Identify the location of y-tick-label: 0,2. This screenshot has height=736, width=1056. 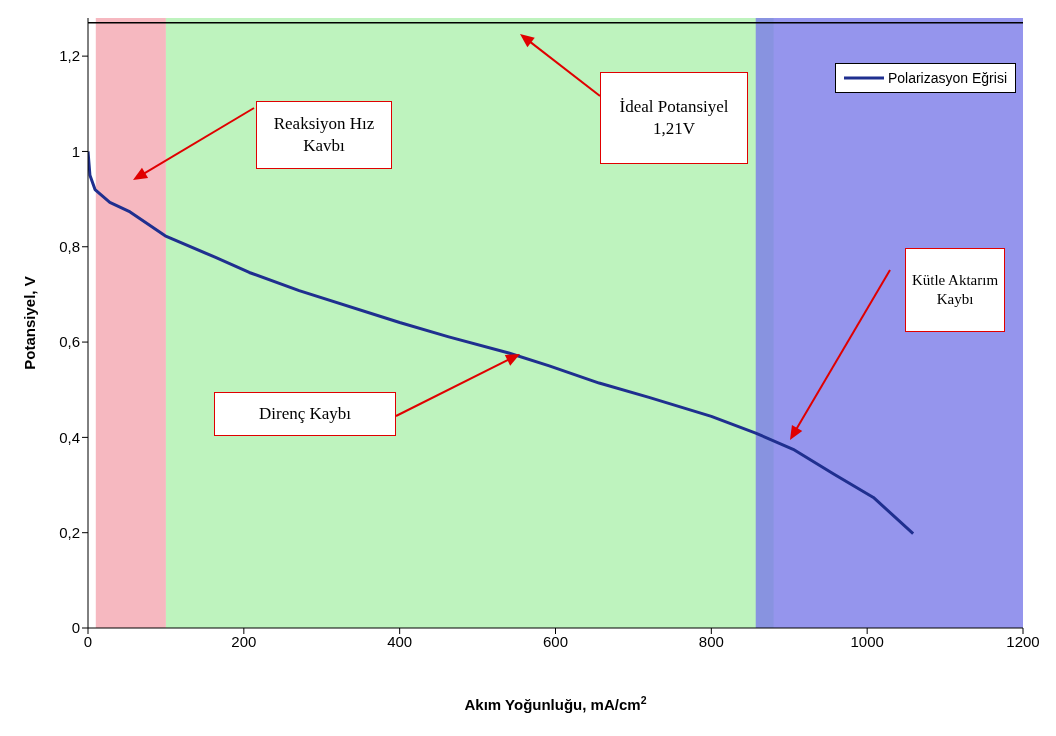
(69, 533).